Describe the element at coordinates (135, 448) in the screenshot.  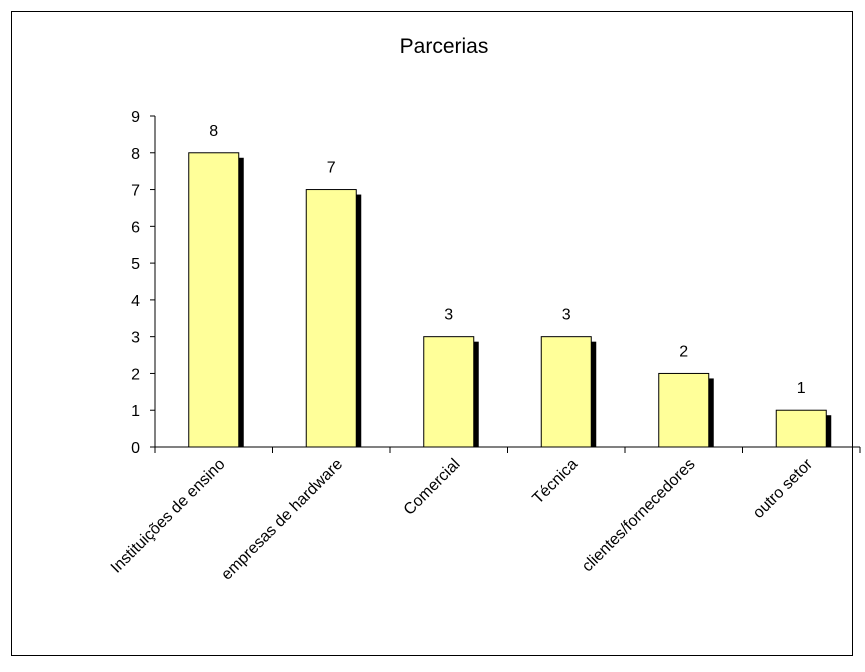
I see `y-tick-label: 0` at that location.